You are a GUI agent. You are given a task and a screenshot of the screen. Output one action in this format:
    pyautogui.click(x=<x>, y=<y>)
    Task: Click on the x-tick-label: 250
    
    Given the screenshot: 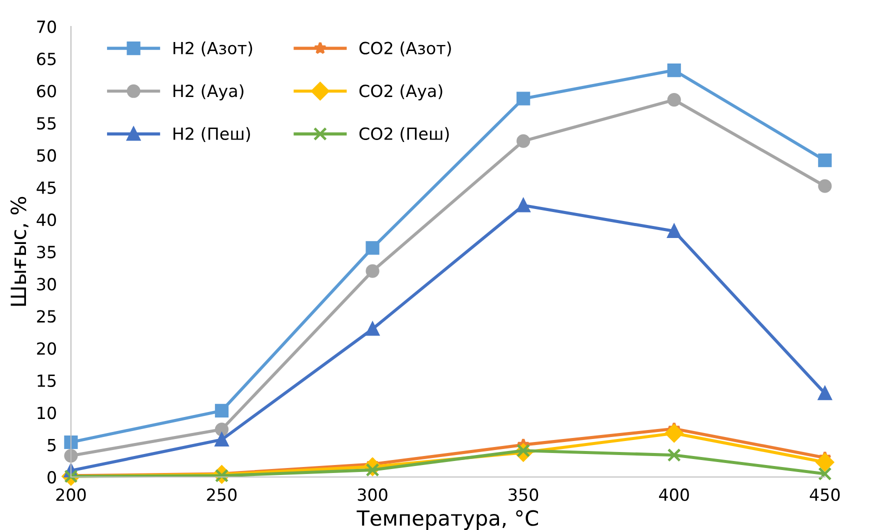 What is the action you would take?
    pyautogui.click(x=222, y=495)
    